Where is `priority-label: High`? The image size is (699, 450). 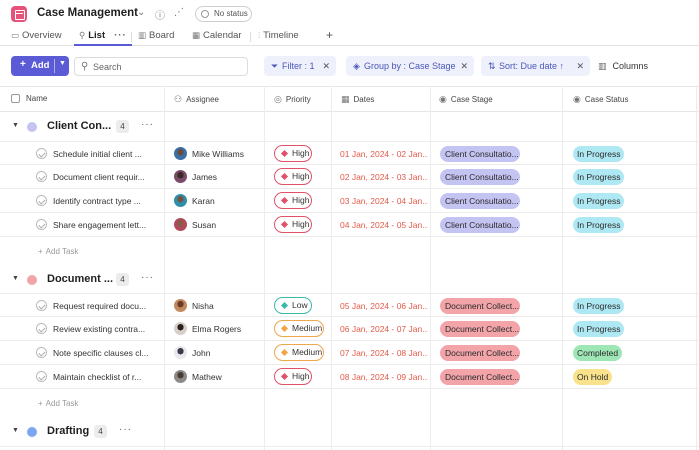 priority-label: High is located at coordinates (301, 200).